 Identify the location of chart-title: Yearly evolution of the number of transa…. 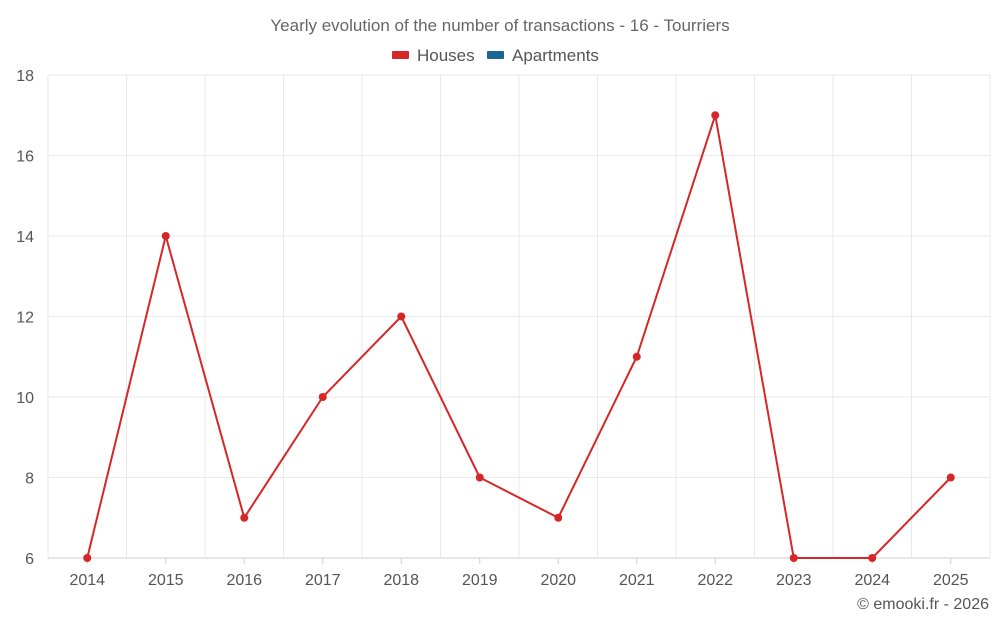
(499, 25).